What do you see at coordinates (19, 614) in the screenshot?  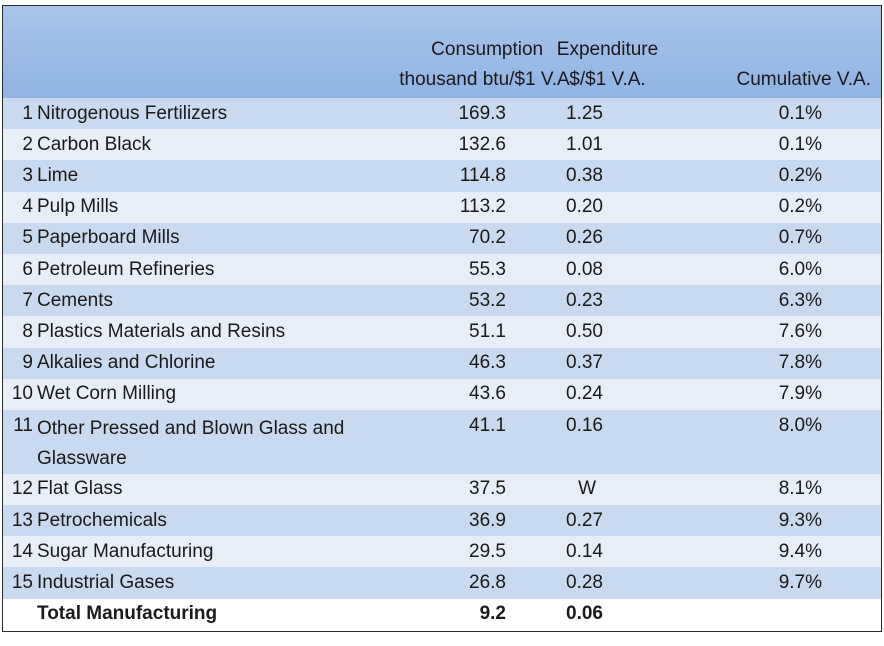 I see `total-rank` at bounding box center [19, 614].